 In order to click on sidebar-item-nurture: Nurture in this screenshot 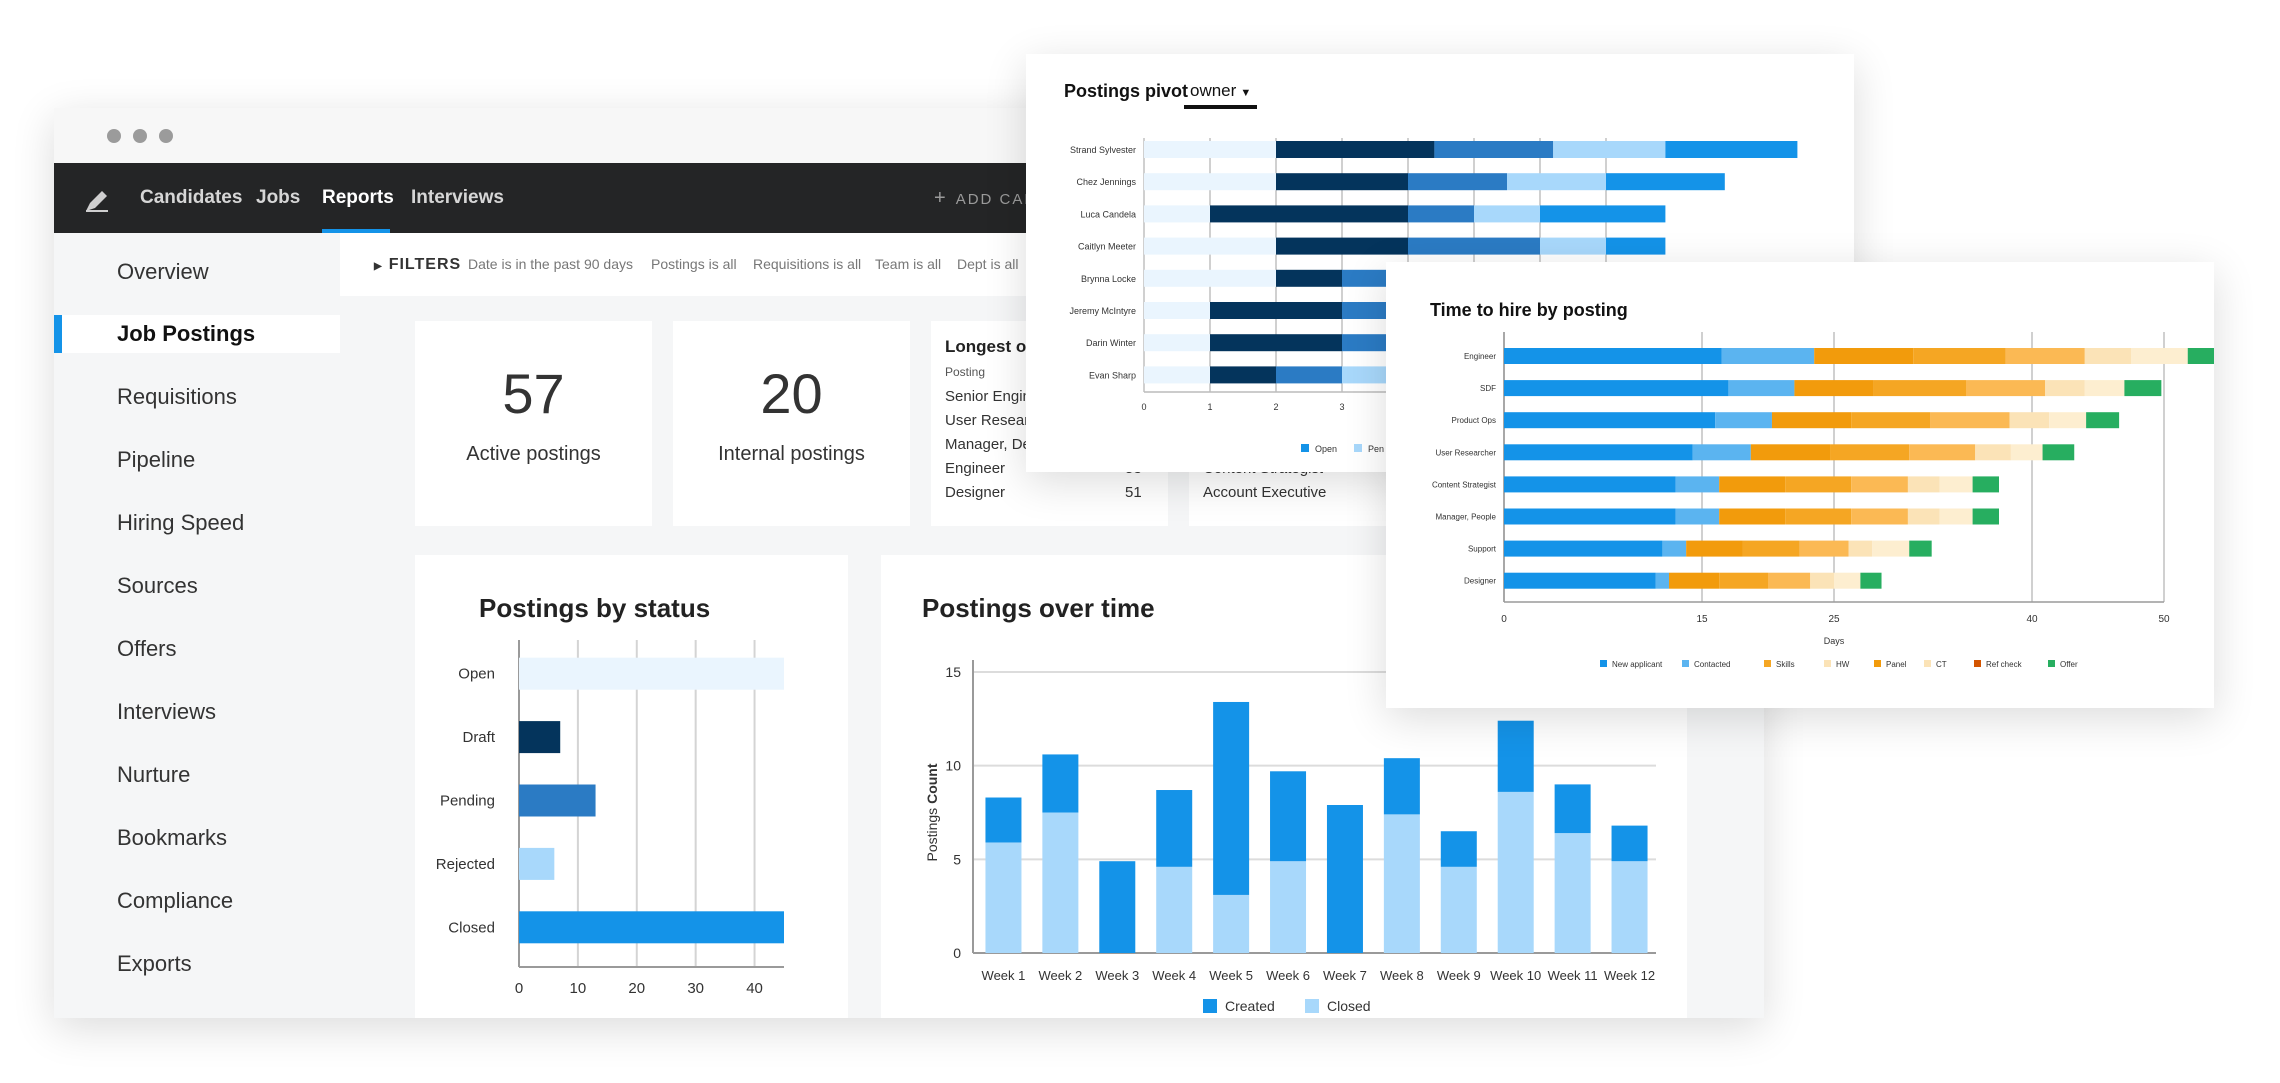, I will do `click(154, 774)`.